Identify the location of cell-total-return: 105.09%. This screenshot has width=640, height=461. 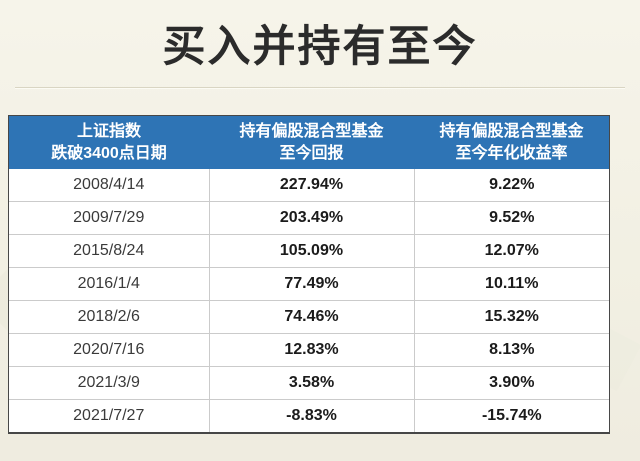
(311, 251).